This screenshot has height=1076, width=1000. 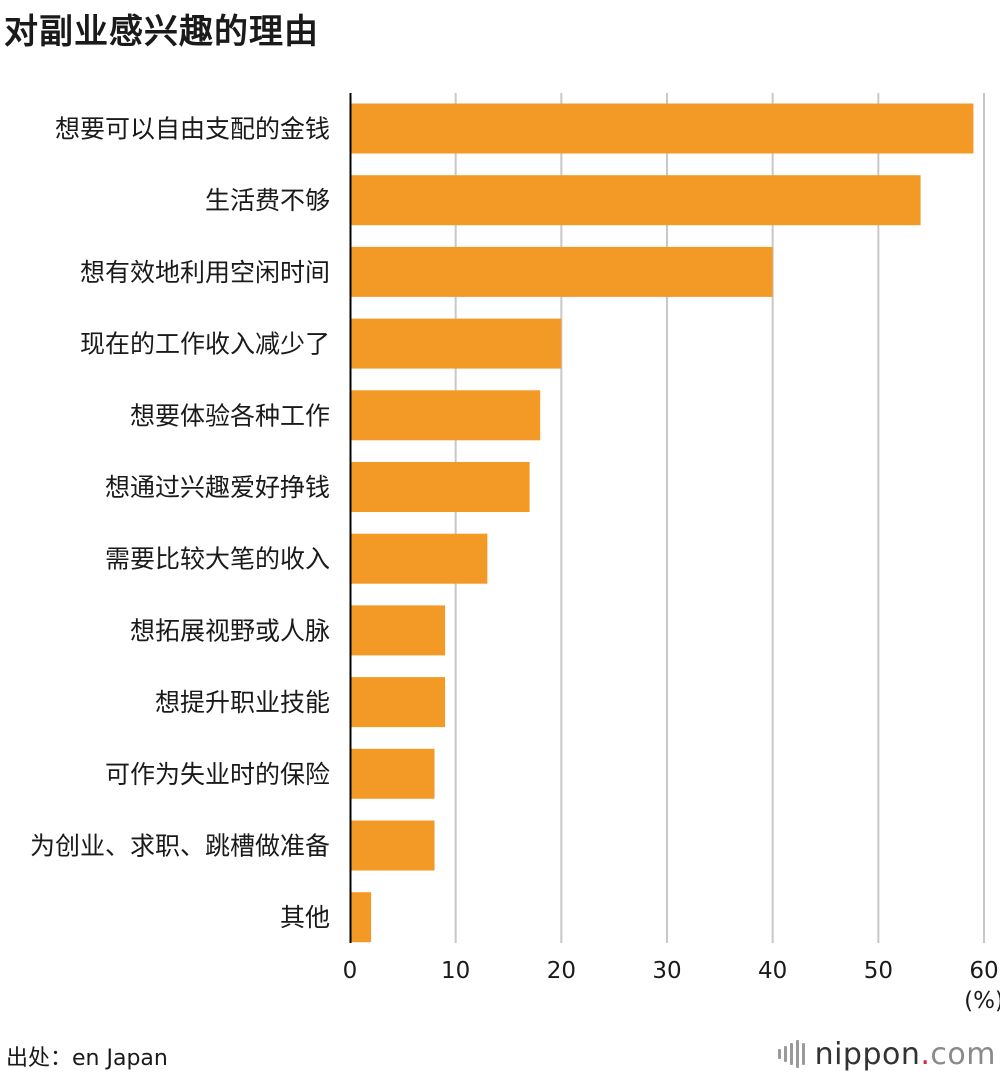 What do you see at coordinates (305, 917) in the screenshot?
I see `category-label: 其他` at bounding box center [305, 917].